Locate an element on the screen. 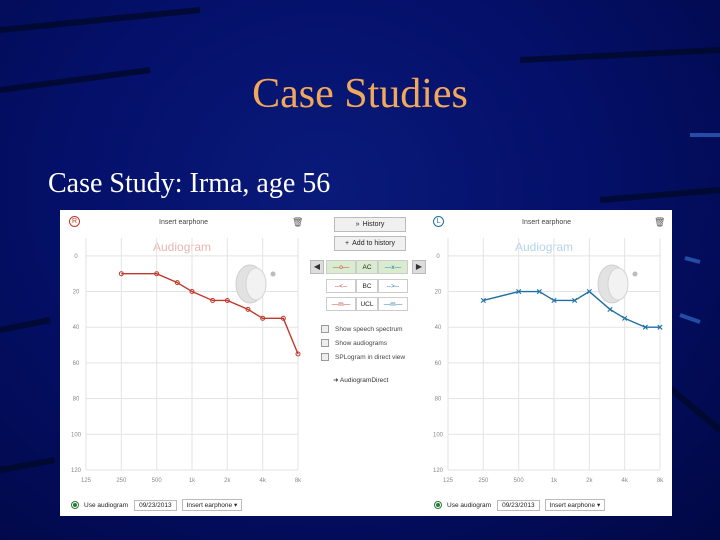 Image resolution: width=720 pixels, height=540 pixels. radio-dot is located at coordinates (438, 505).